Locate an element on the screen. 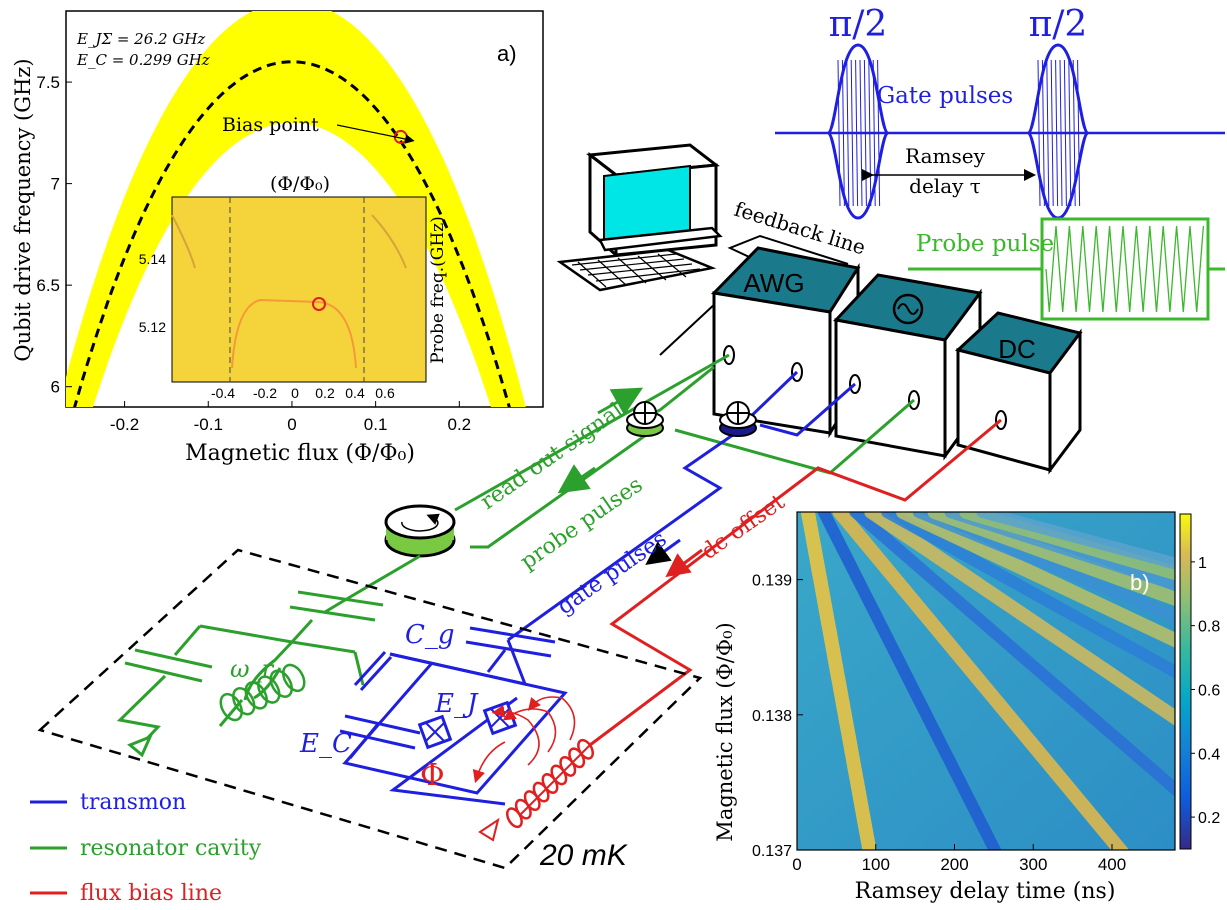 This screenshot has width=1227, height=910. bias-point-label: Bias point is located at coordinates (270, 125).